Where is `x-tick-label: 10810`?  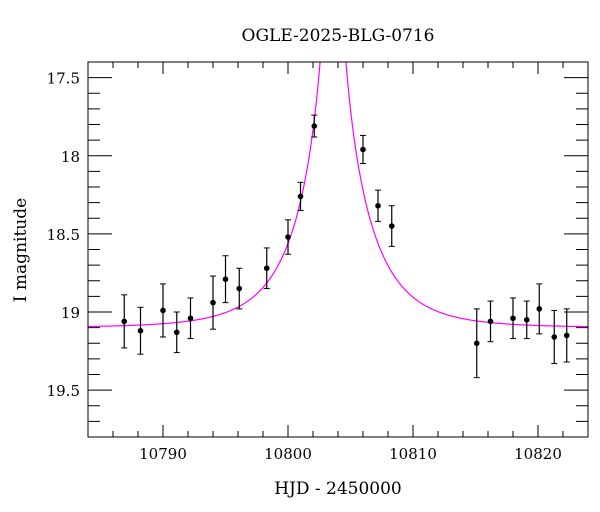 x-tick-label: 10810 is located at coordinates (413, 454).